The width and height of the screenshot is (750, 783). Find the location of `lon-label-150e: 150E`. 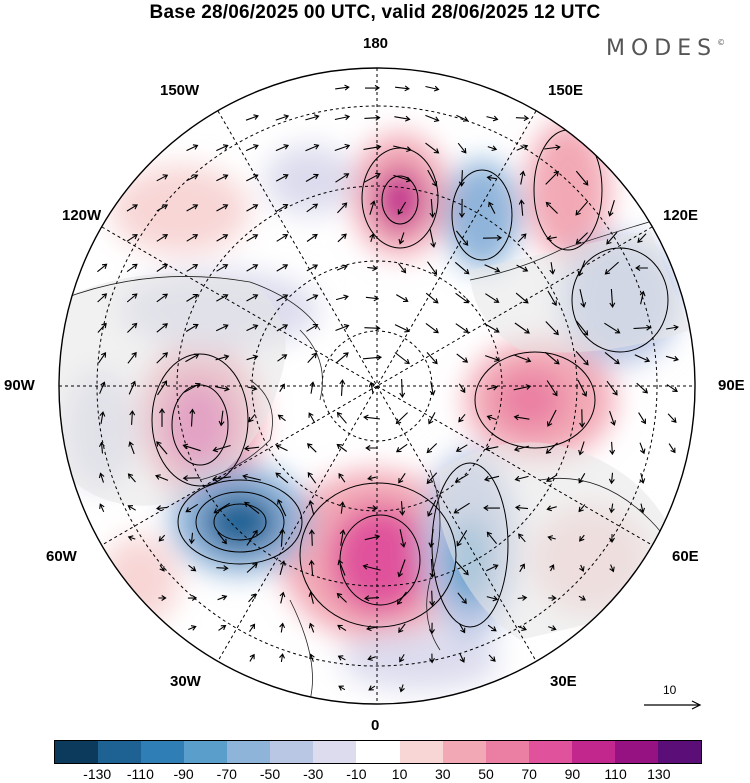

lon-label-150e: 150E is located at coordinates (566, 90).